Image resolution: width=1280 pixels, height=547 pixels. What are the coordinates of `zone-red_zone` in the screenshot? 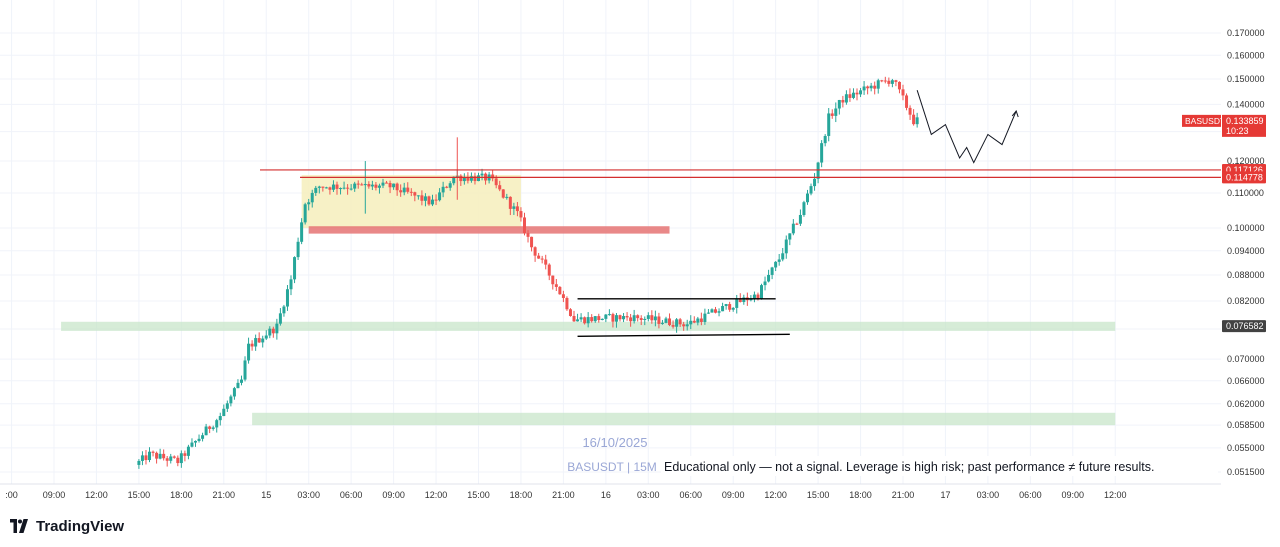 It's located at (489, 230).